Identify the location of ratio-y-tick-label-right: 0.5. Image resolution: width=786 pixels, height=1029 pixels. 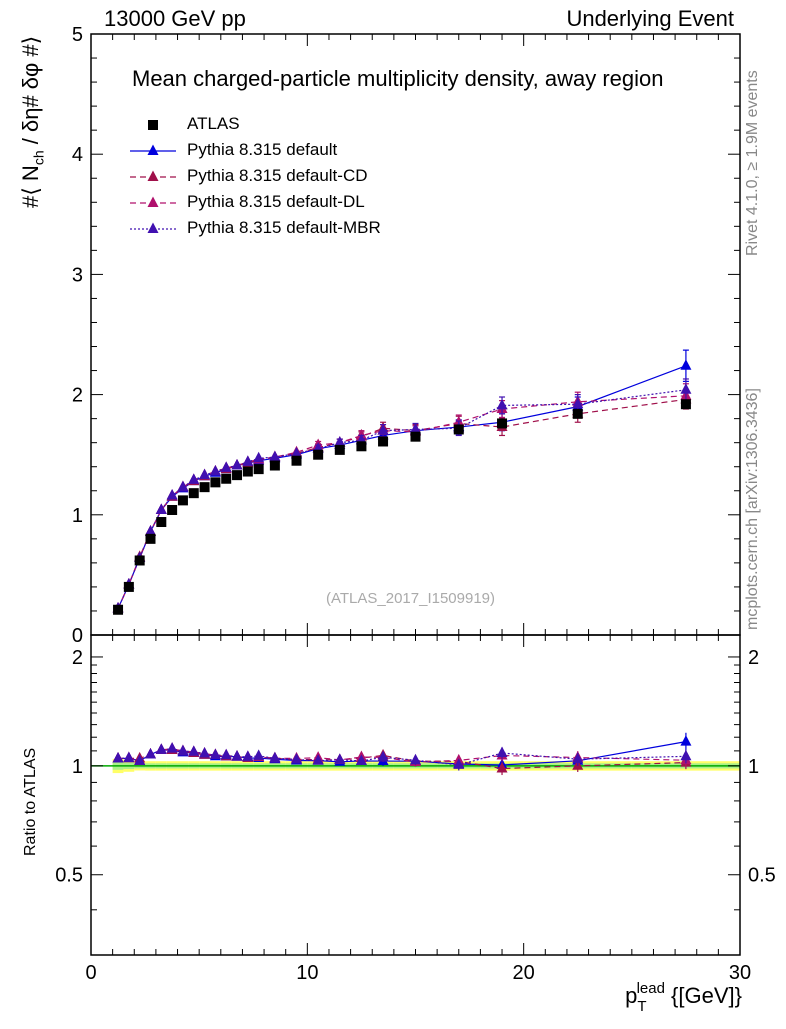
(762, 876).